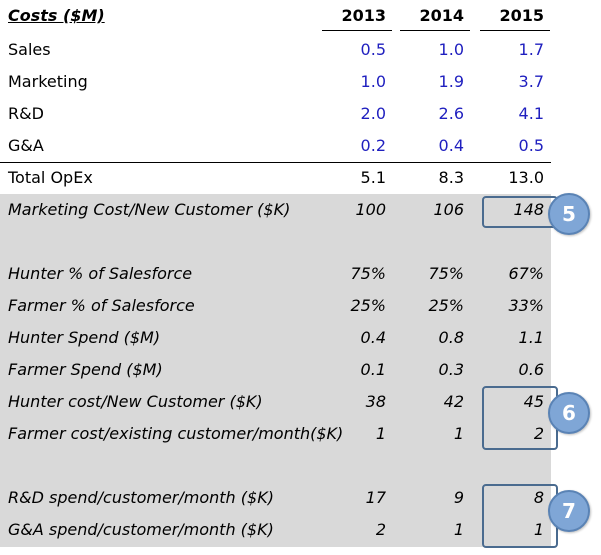 This screenshot has height=555, width=601. I want to click on value-2015: 3.7, so click(531, 81).